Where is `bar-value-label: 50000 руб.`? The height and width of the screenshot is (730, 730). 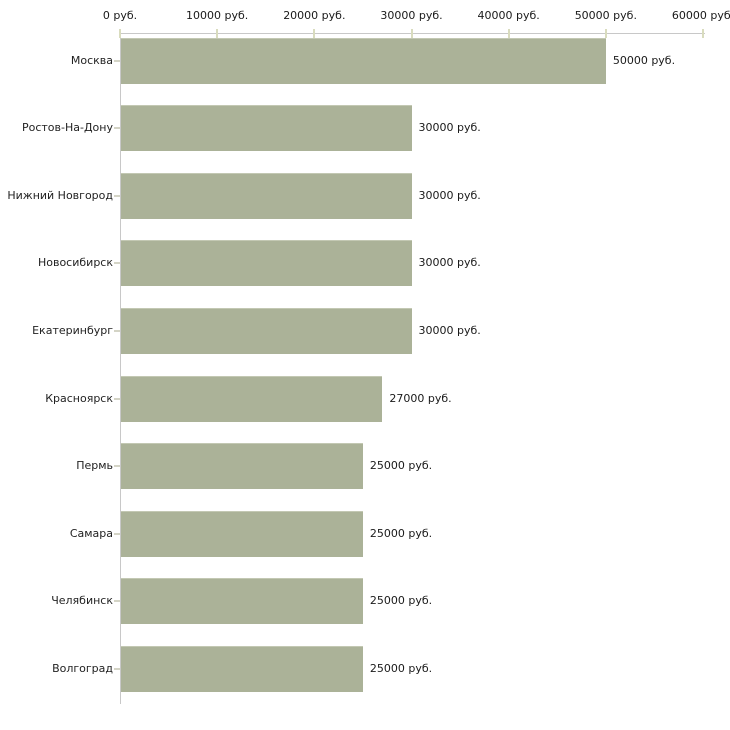 bar-value-label: 50000 руб. is located at coordinates (644, 60).